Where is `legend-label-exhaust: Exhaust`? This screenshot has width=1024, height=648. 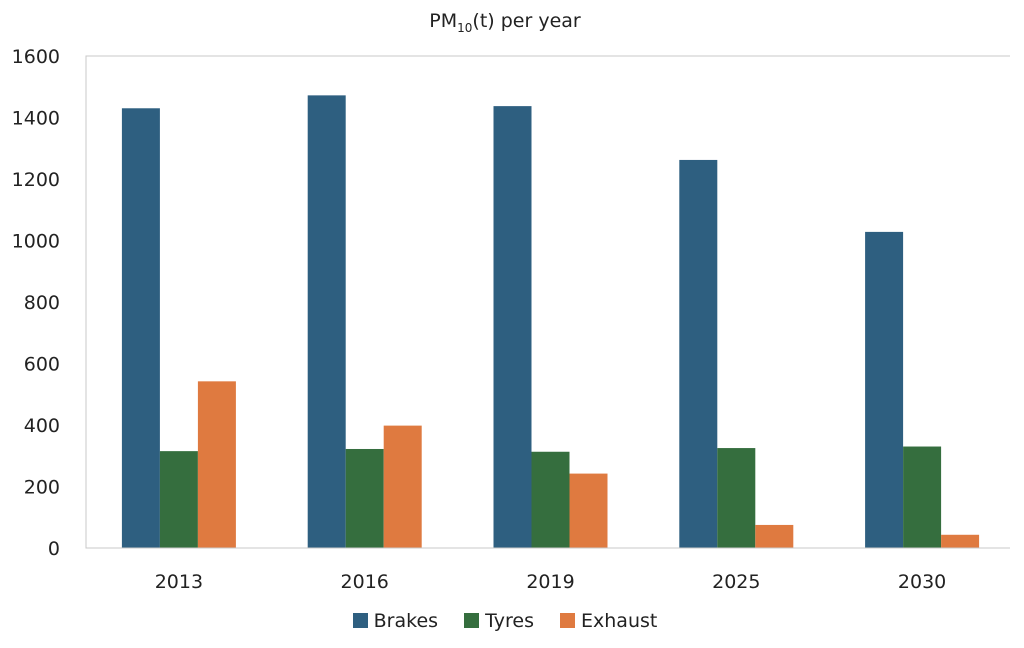 legend-label-exhaust: Exhaust is located at coordinates (619, 621).